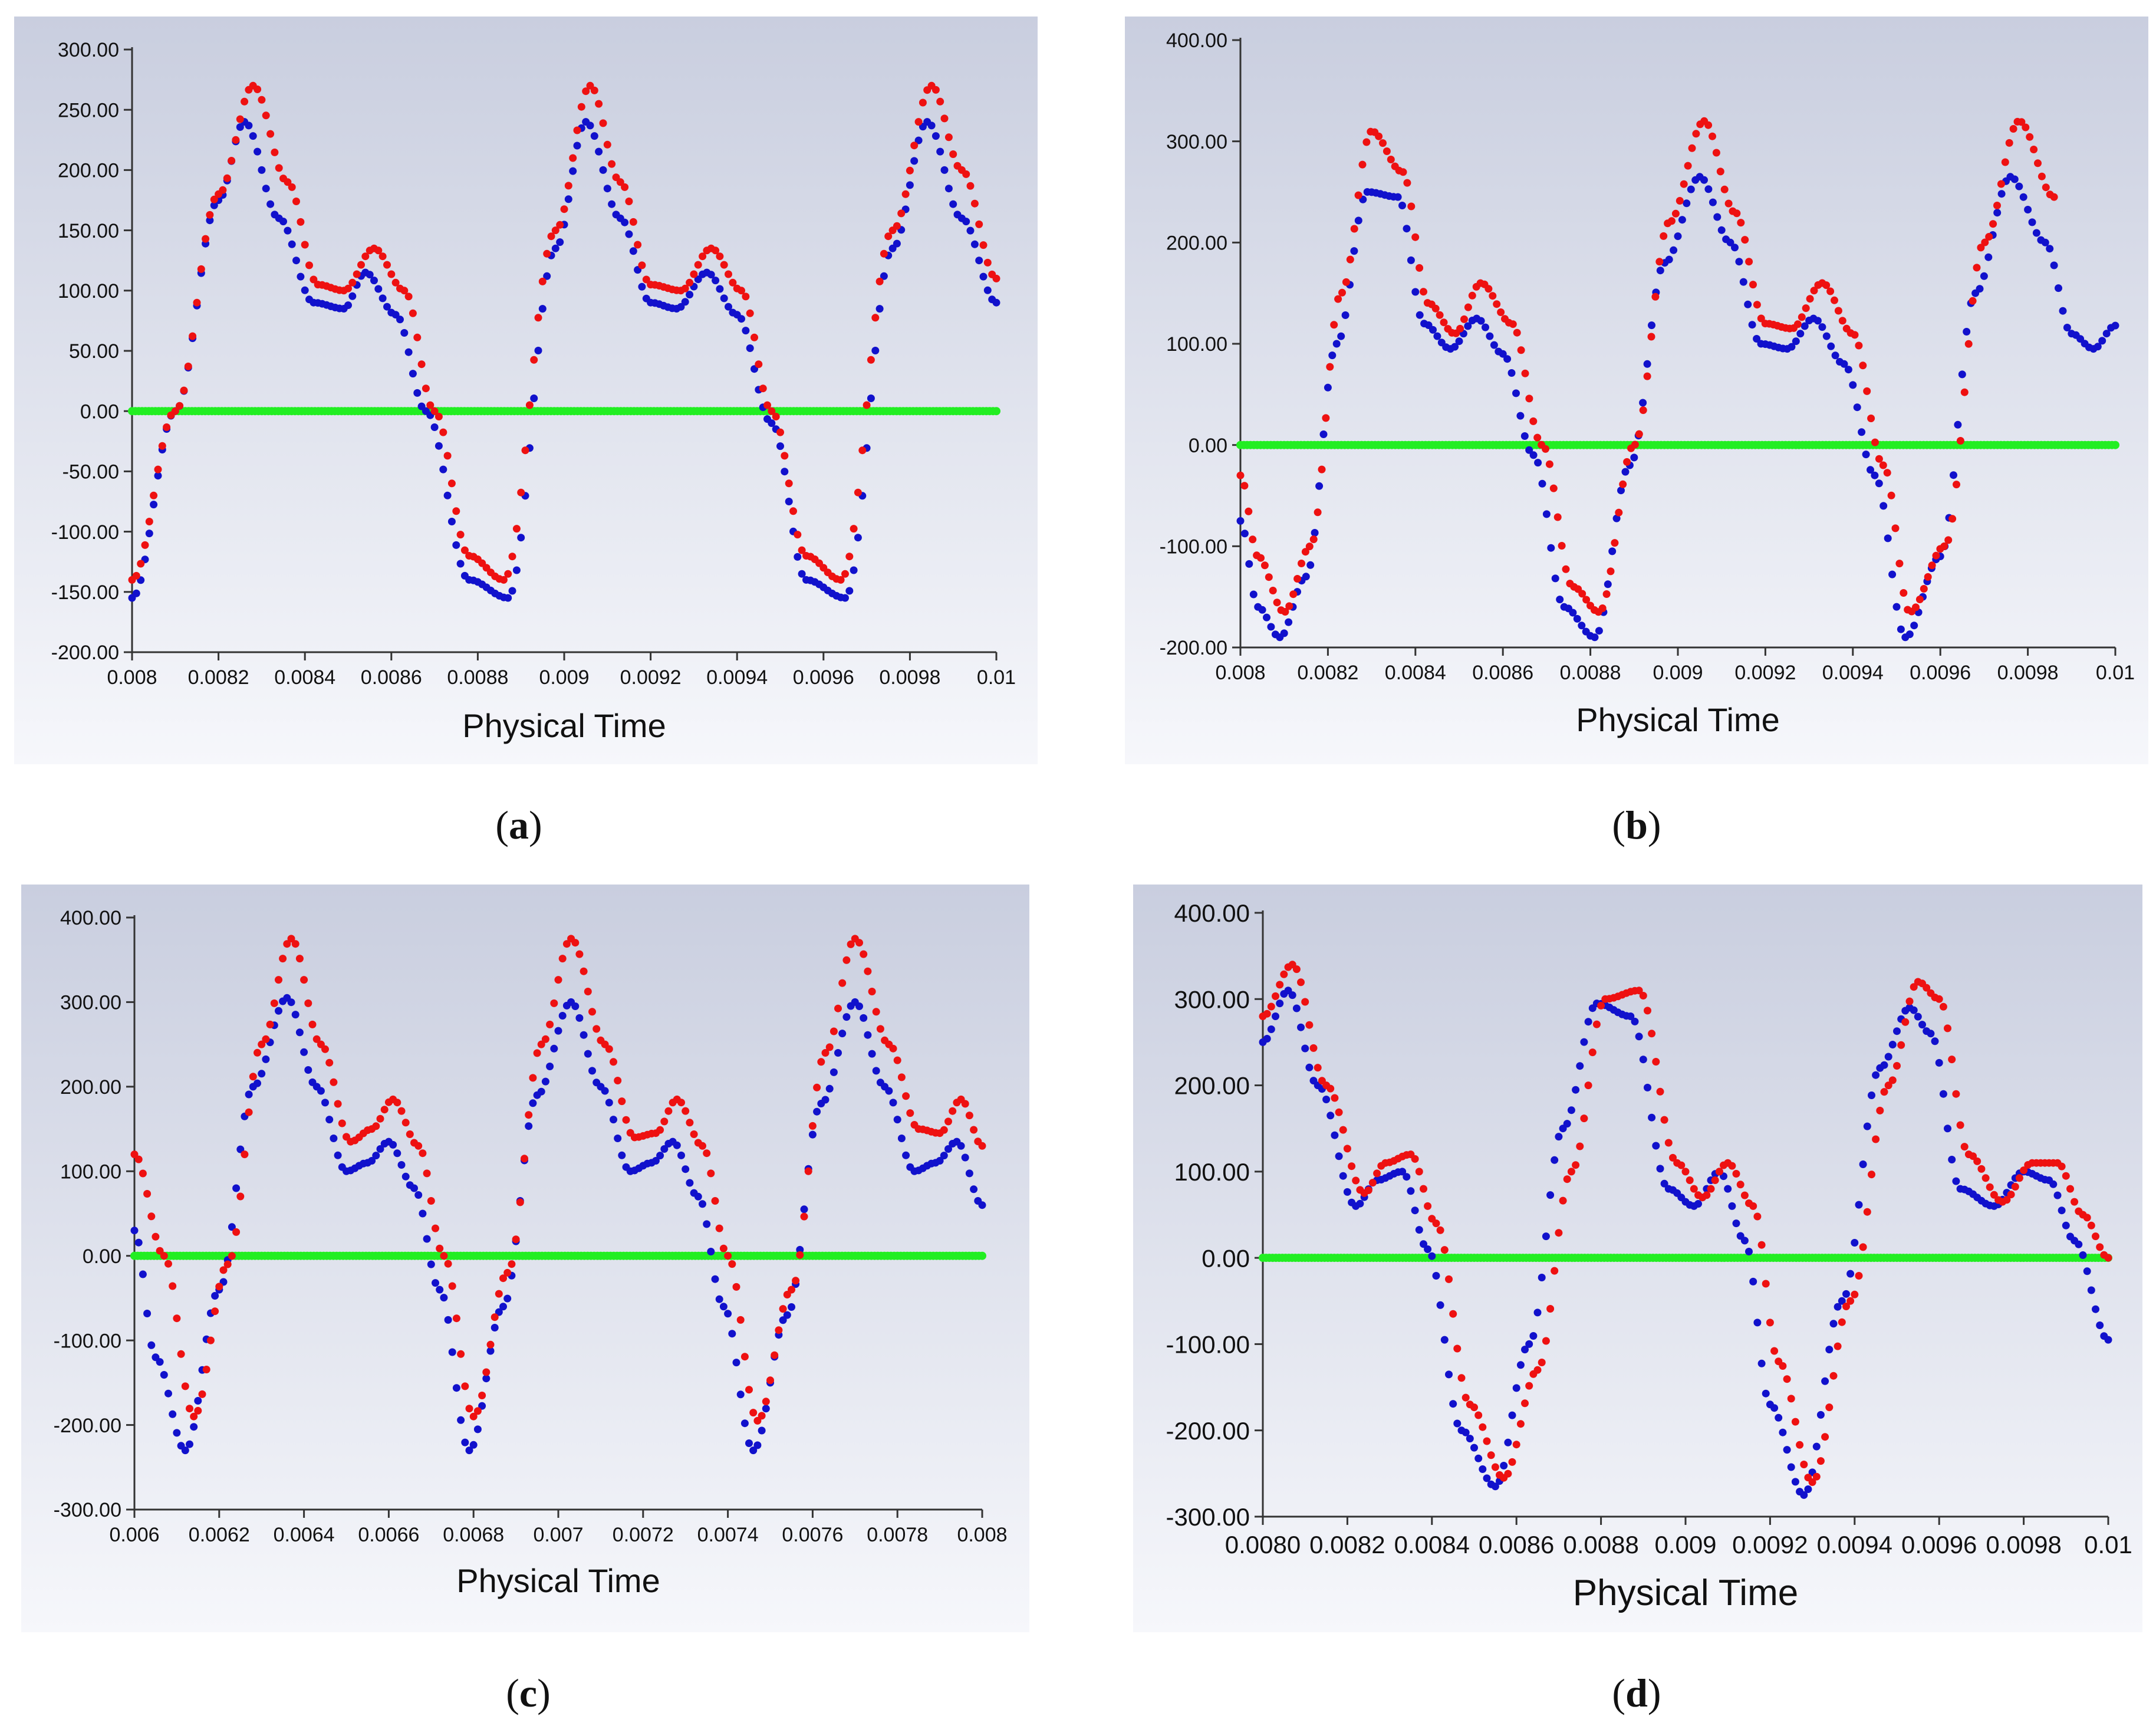  Describe the element at coordinates (1197, 243) in the screenshot. I see `y-tick-label: 200.00` at that location.